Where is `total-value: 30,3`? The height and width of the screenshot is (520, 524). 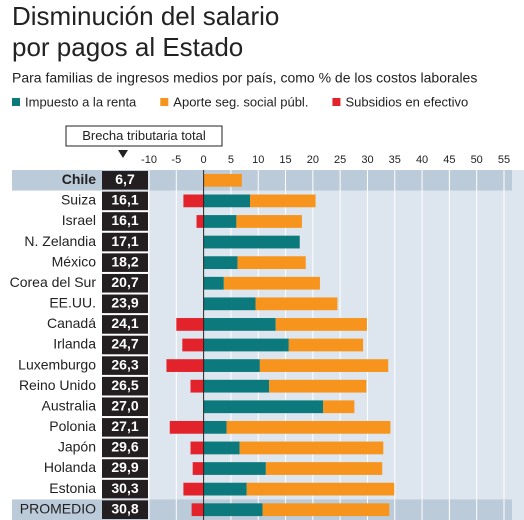 total-value: 30,3 is located at coordinates (124, 488).